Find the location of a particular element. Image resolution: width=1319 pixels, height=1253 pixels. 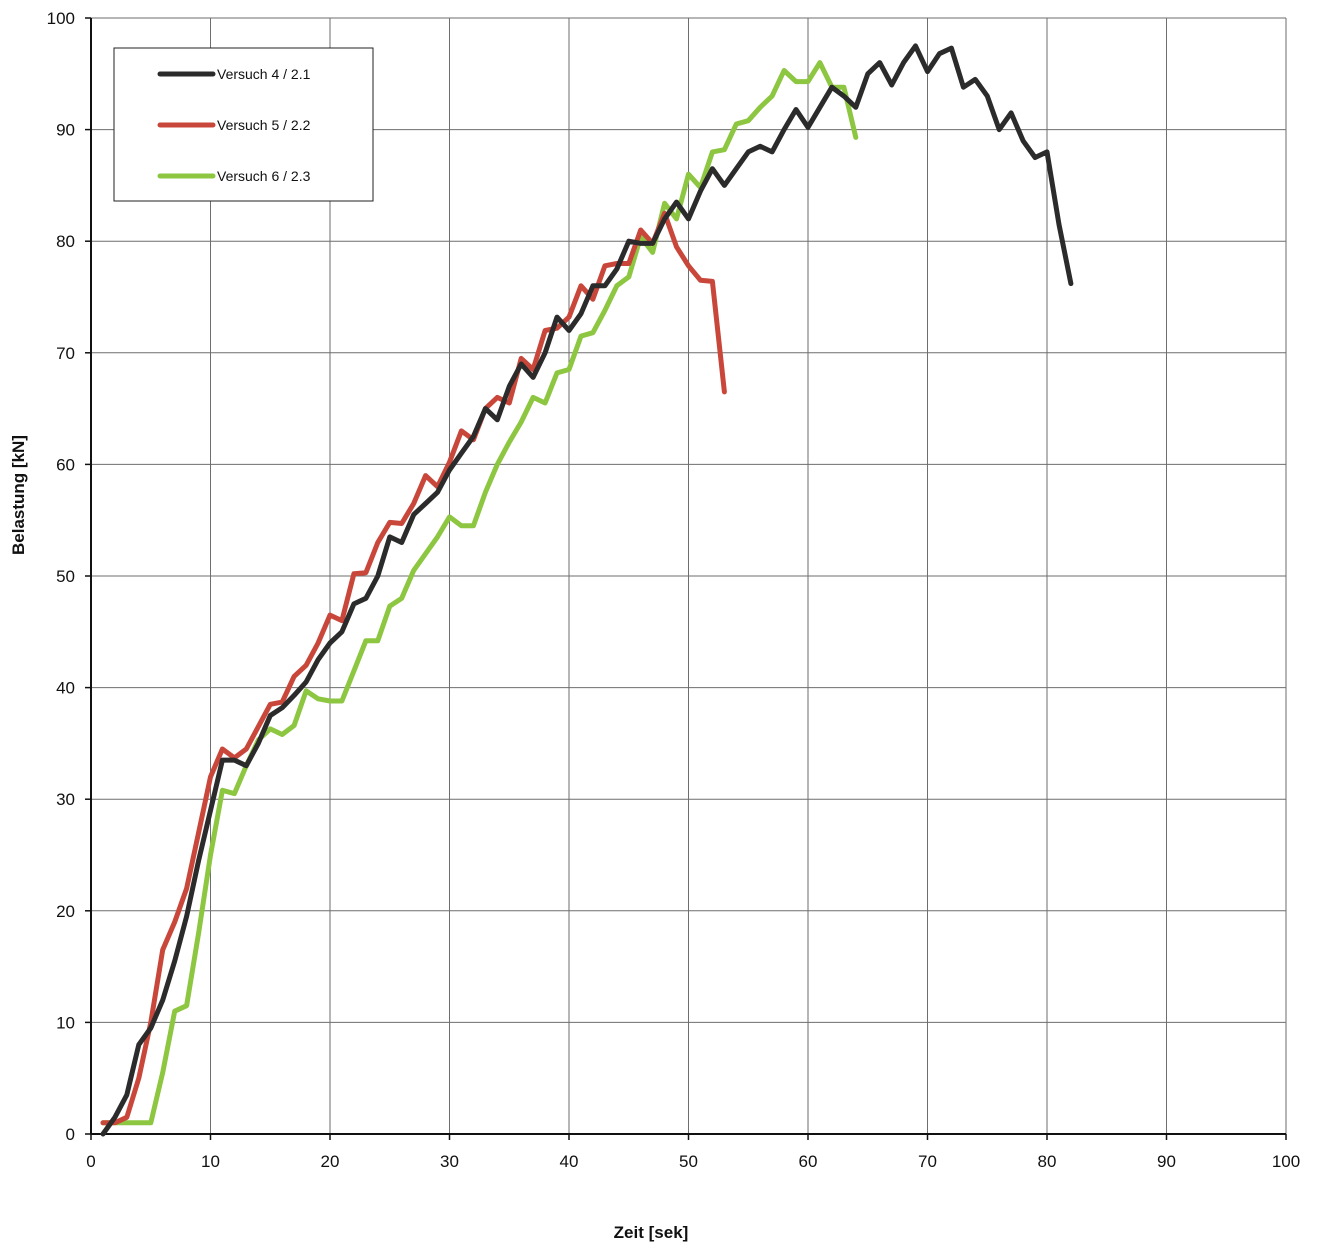

y-tick-labels: 0 10 20 30 40 50 60 70 80 90 100 is located at coordinates (61, 576).